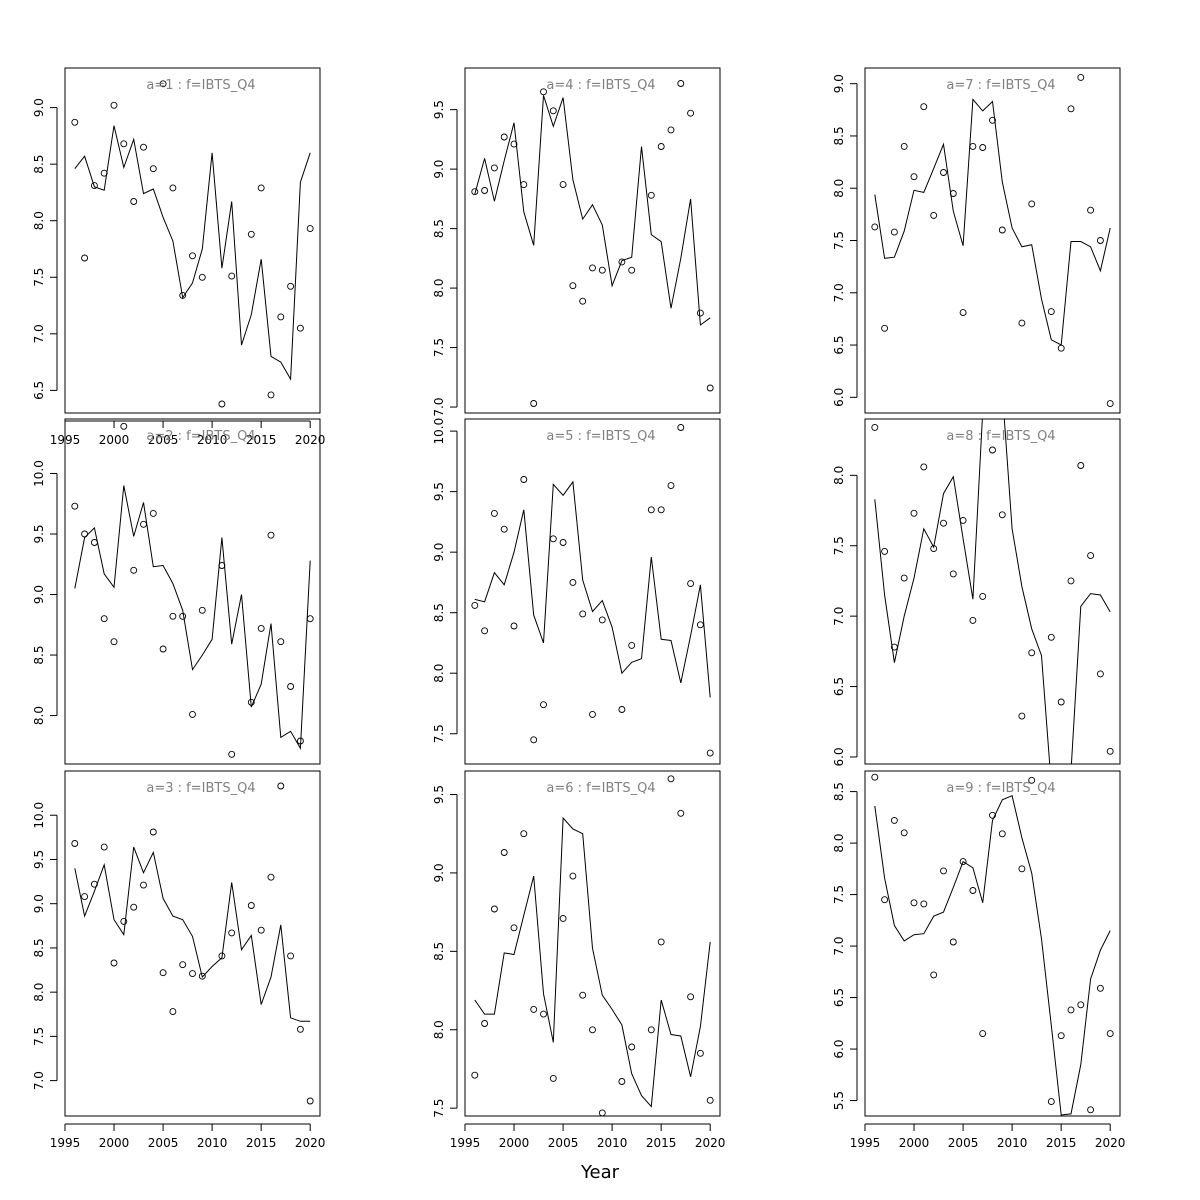 This screenshot has height=1200, width=1200. What do you see at coordinates (45, 249) in the screenshot?
I see `y-axis: 6.5 7.0 7.5 8.0 8.5 9.0` at bounding box center [45, 249].